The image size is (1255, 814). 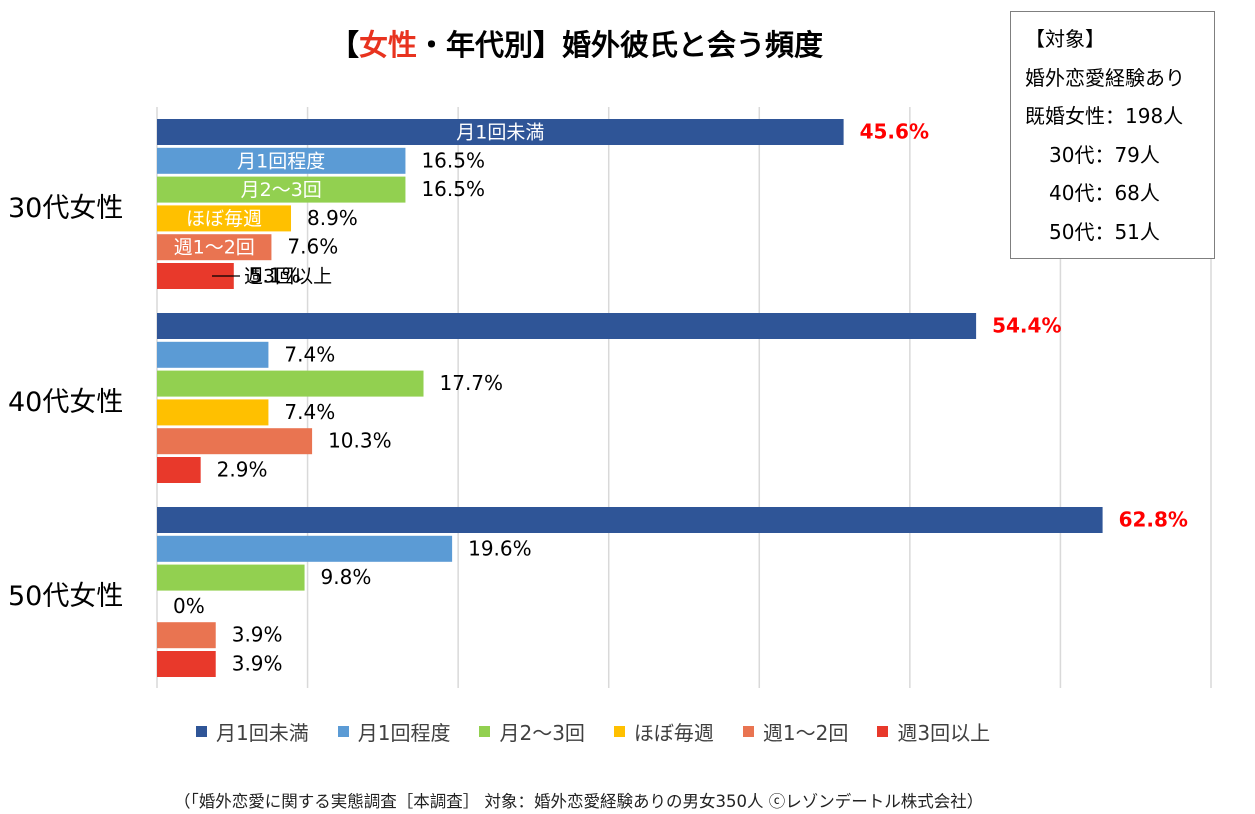 What do you see at coordinates (1104, 193) in the screenshot?
I see `info-line-40s: 40代：68人` at bounding box center [1104, 193].